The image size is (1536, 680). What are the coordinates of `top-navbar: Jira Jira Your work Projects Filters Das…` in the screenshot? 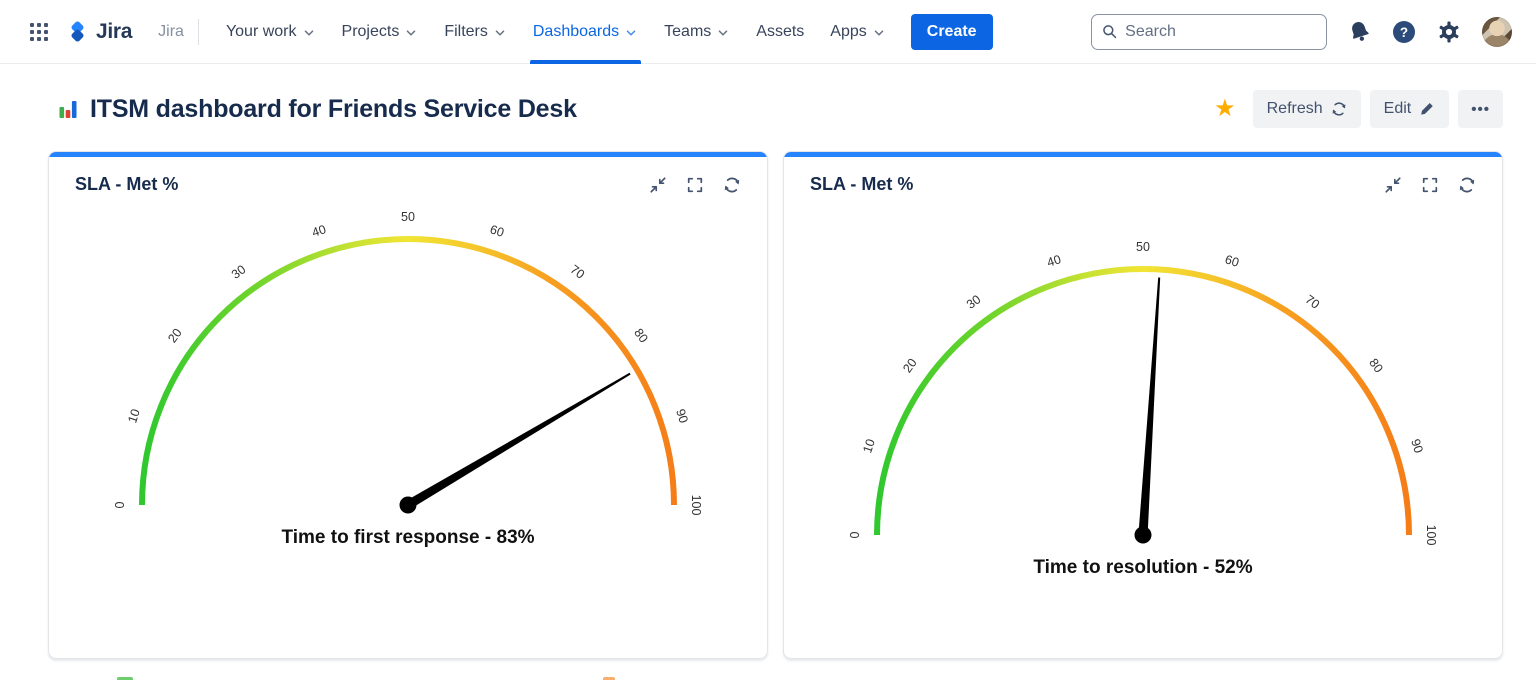 It's located at (768, 32).